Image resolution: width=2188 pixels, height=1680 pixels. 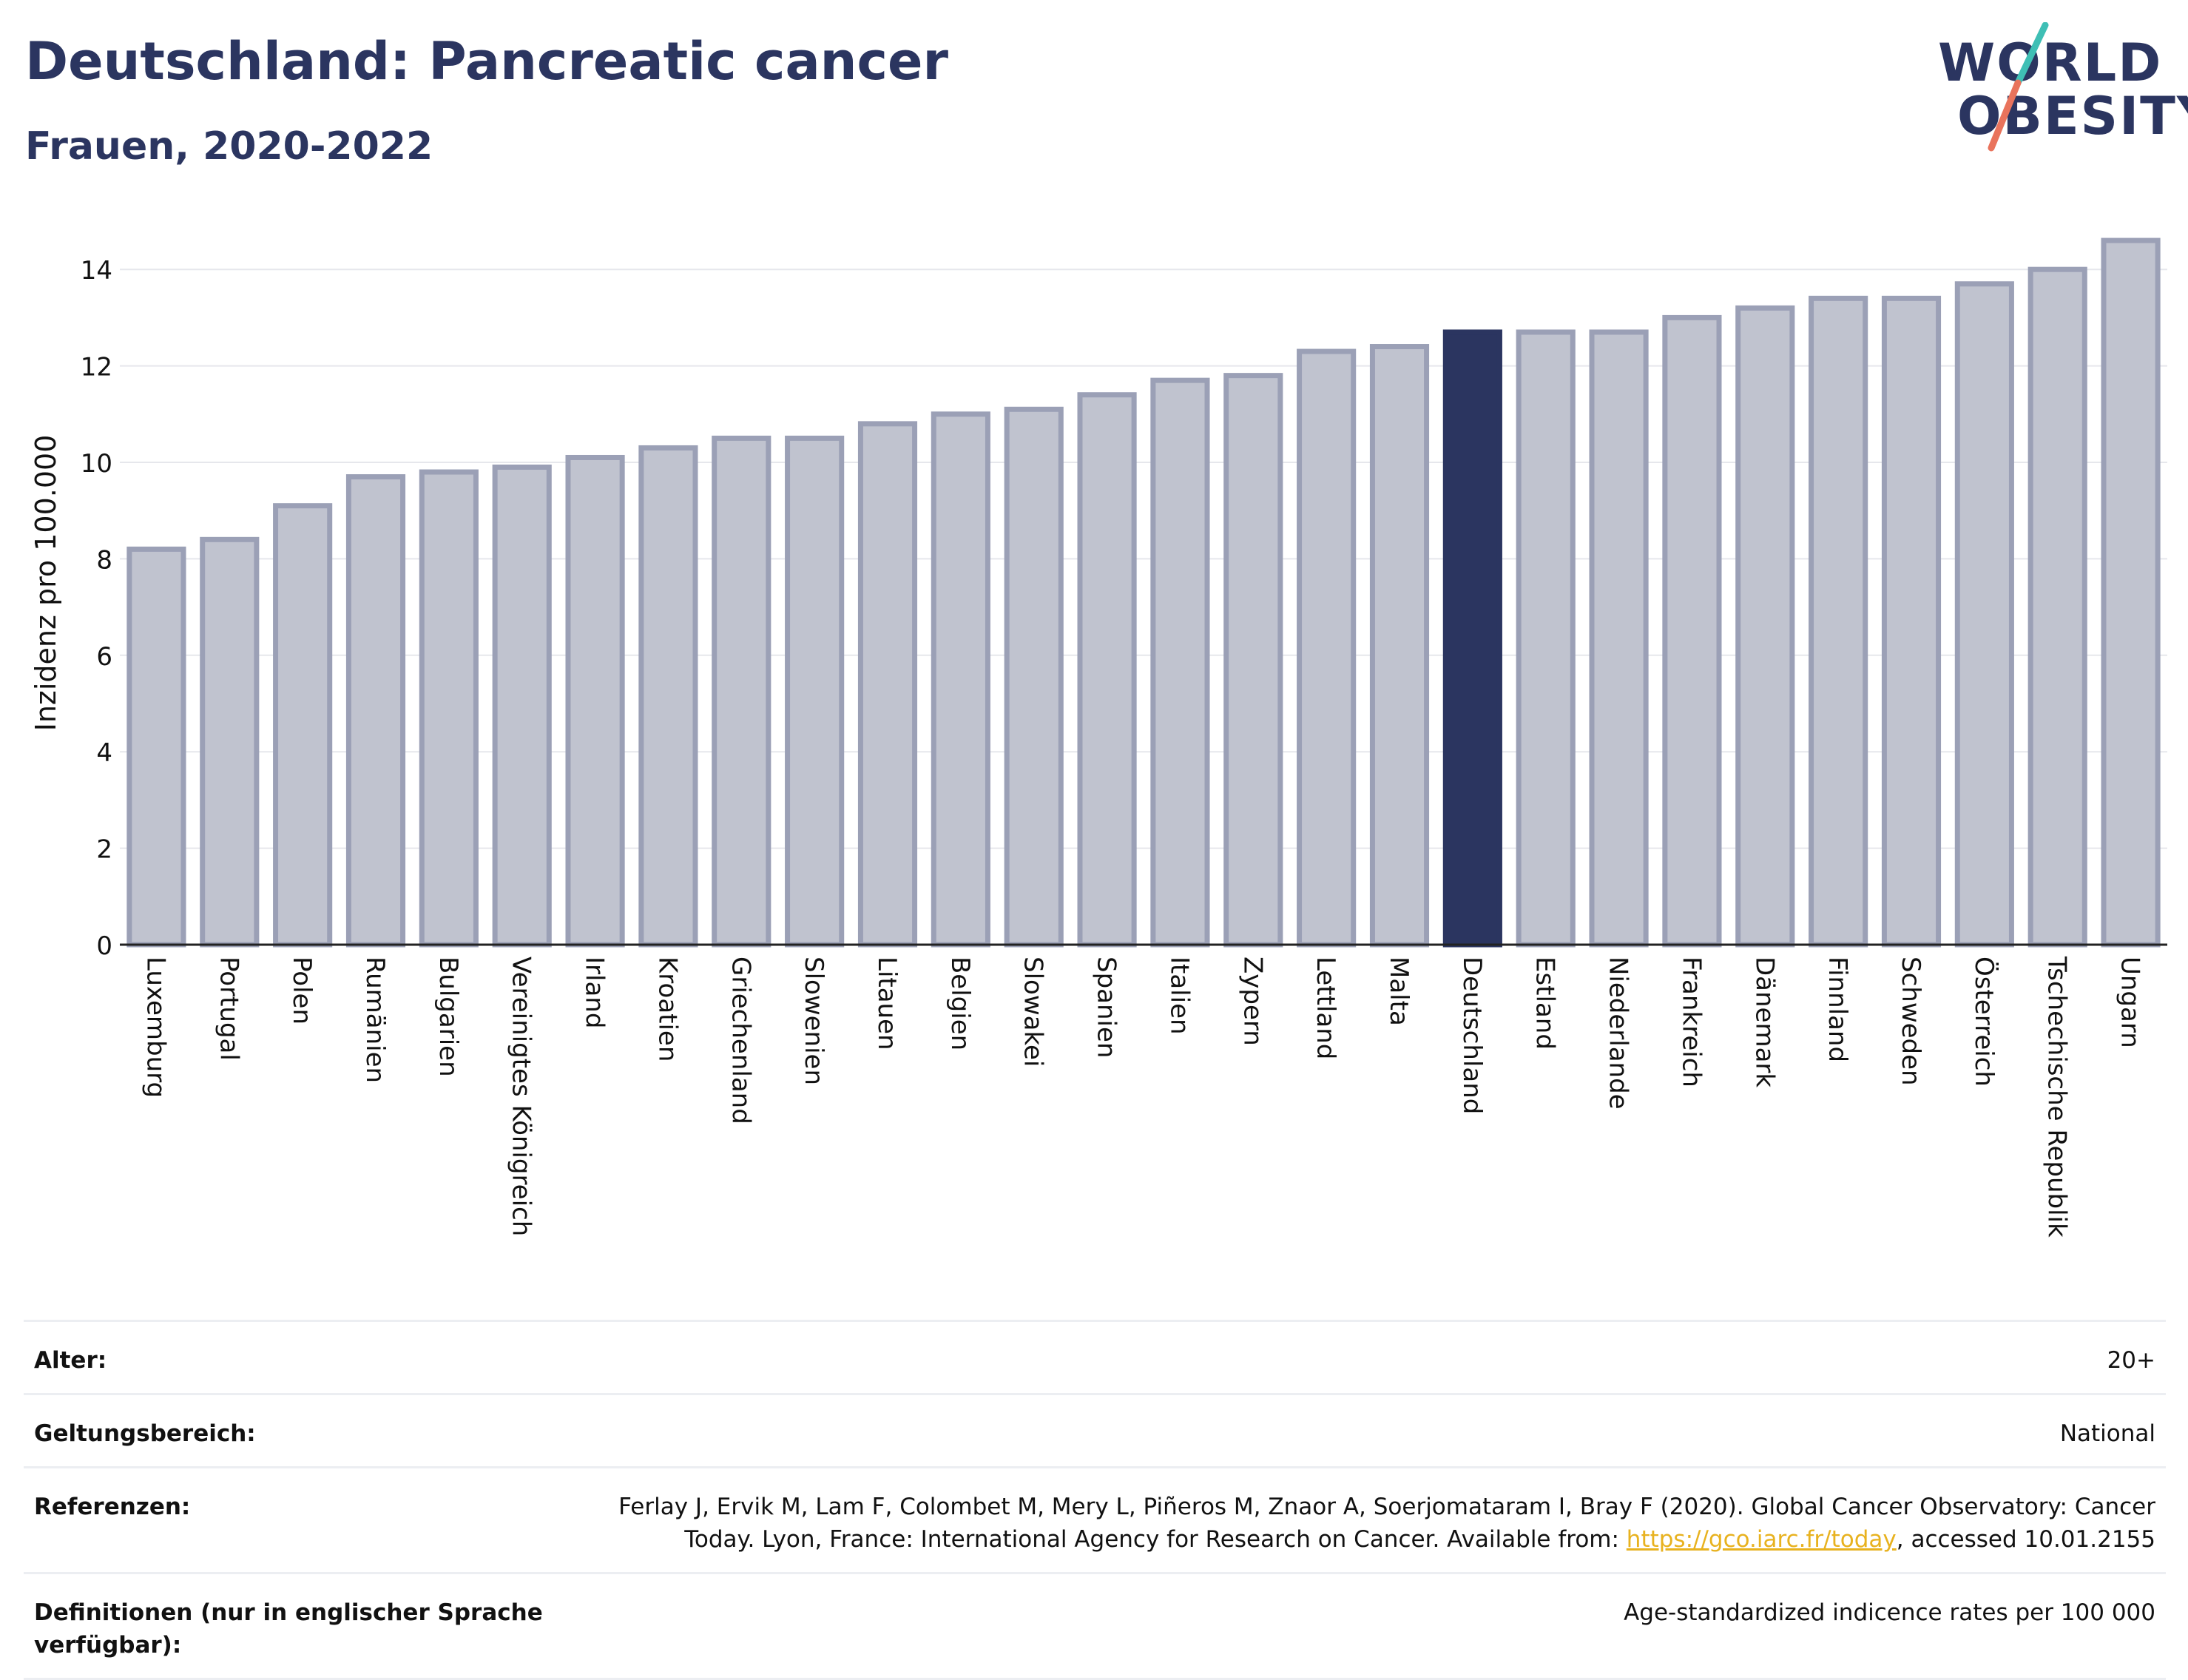 I want to click on x-tick-label: Litauen, so click(x=887, y=1003).